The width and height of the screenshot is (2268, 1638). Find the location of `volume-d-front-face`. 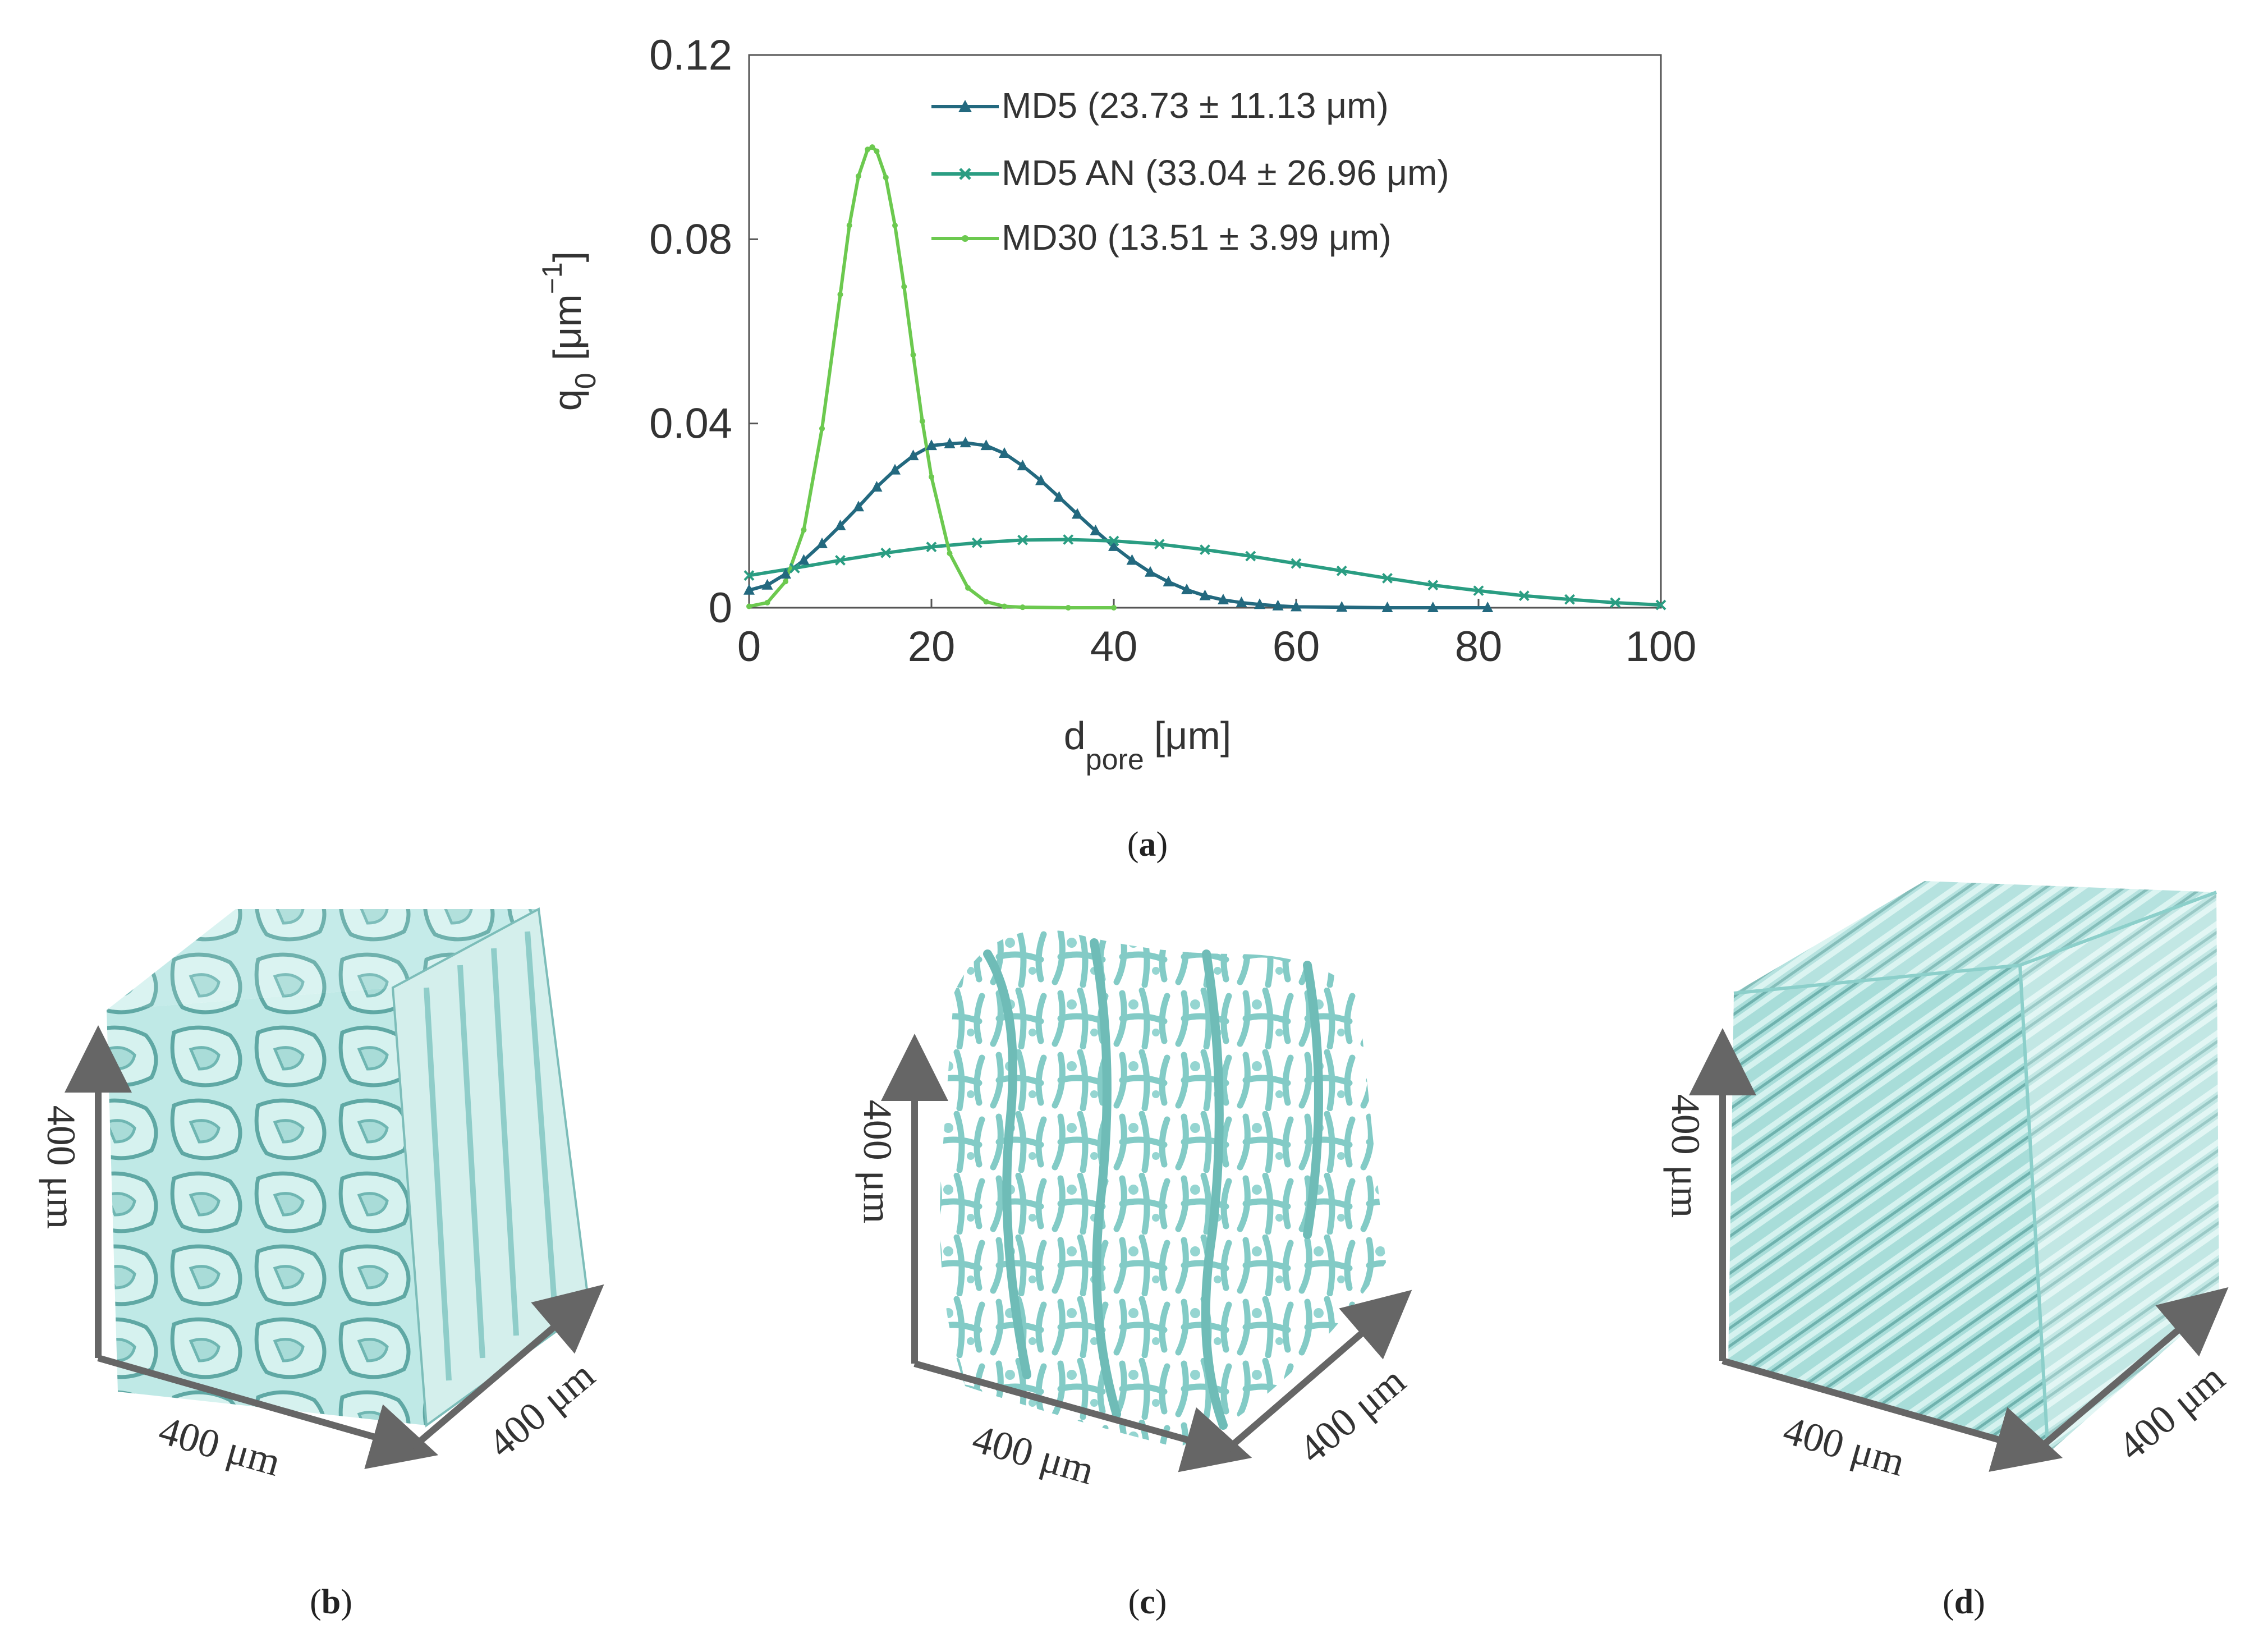

volume-d-front-face is located at coordinates (1888, 1209).